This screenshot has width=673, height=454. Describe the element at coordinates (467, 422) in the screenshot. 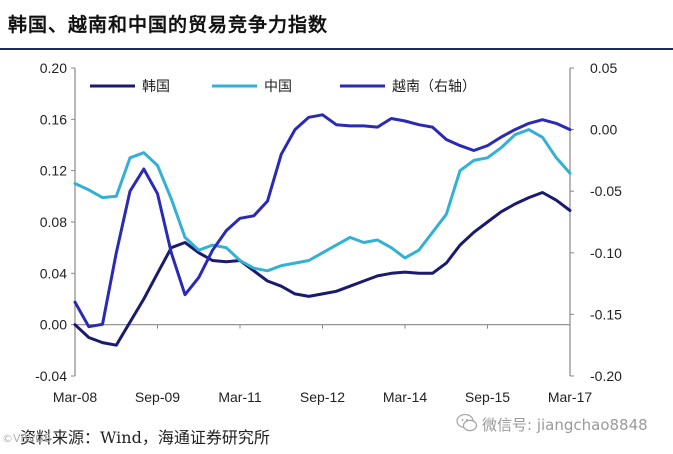

I see `wechat-icon` at that location.